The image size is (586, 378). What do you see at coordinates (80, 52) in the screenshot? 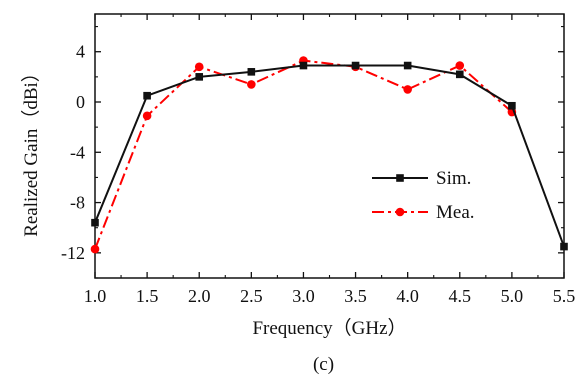
I see `y-tick-label: 4` at bounding box center [80, 52].